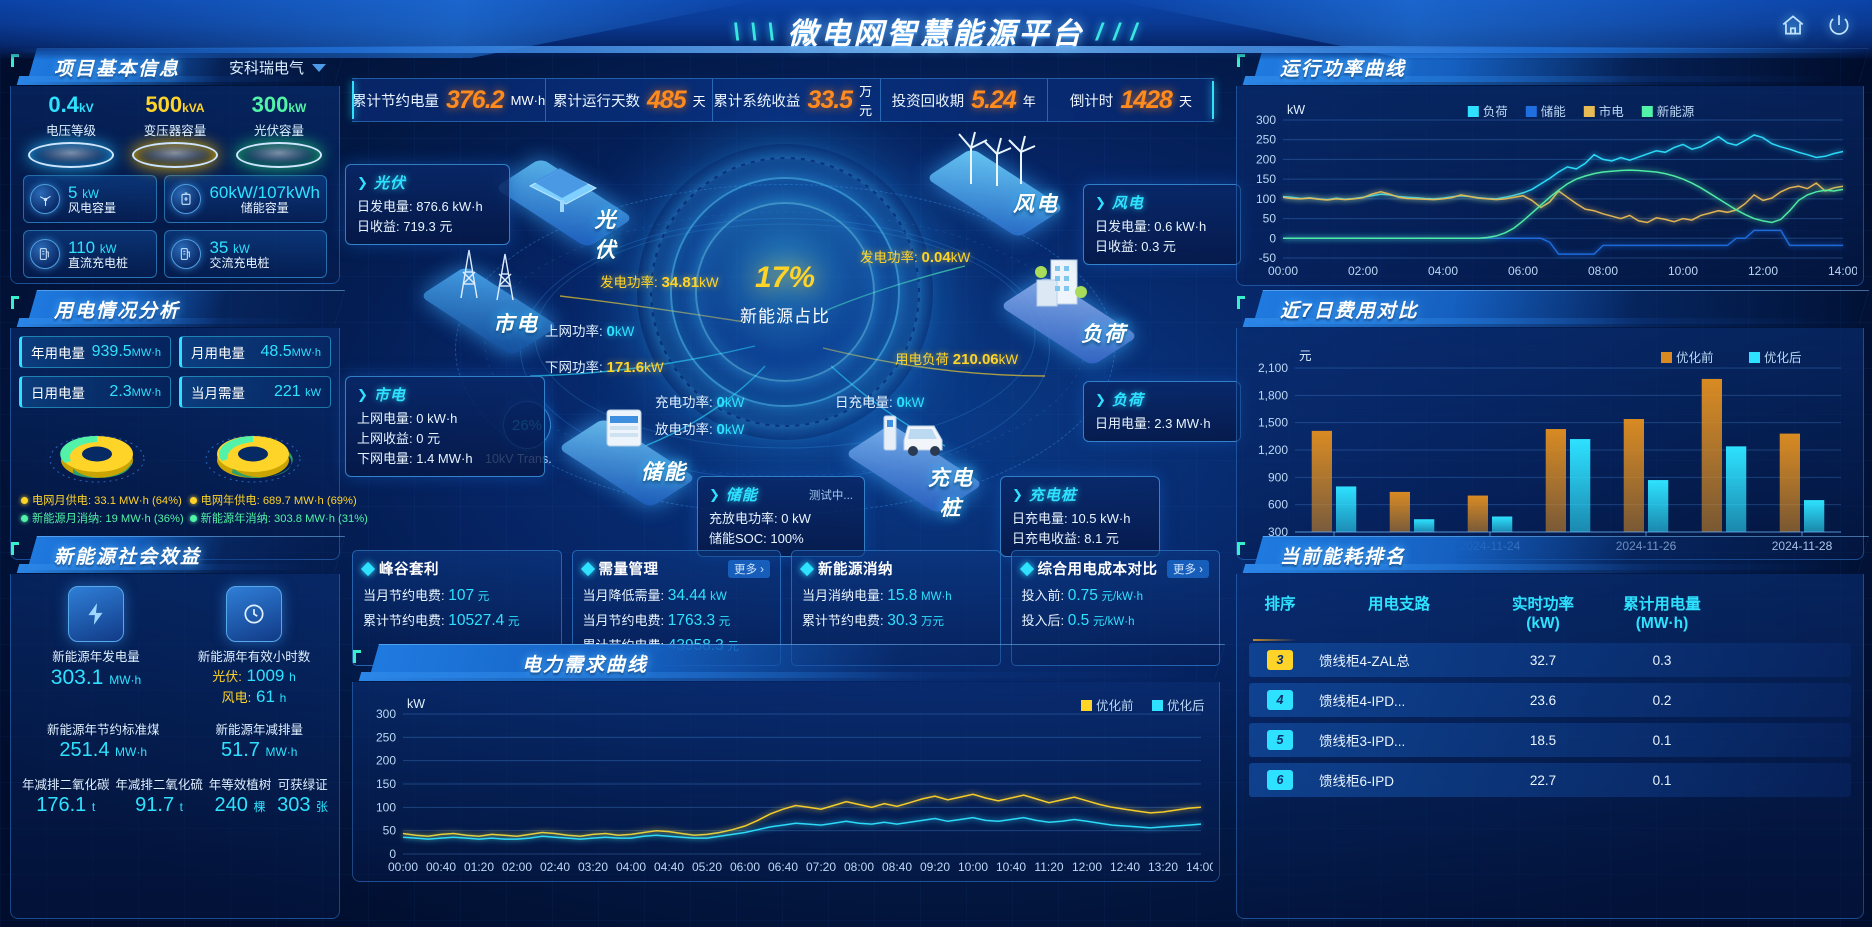 This screenshot has width=1872, height=927. I want to click on metric-value: 10527.4, so click(476, 621).